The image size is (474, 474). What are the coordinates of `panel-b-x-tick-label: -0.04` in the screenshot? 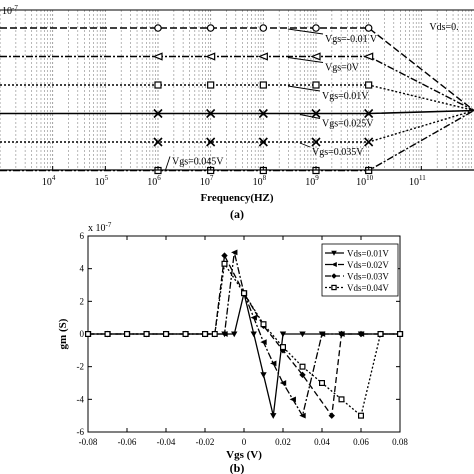 It's located at (166, 442).